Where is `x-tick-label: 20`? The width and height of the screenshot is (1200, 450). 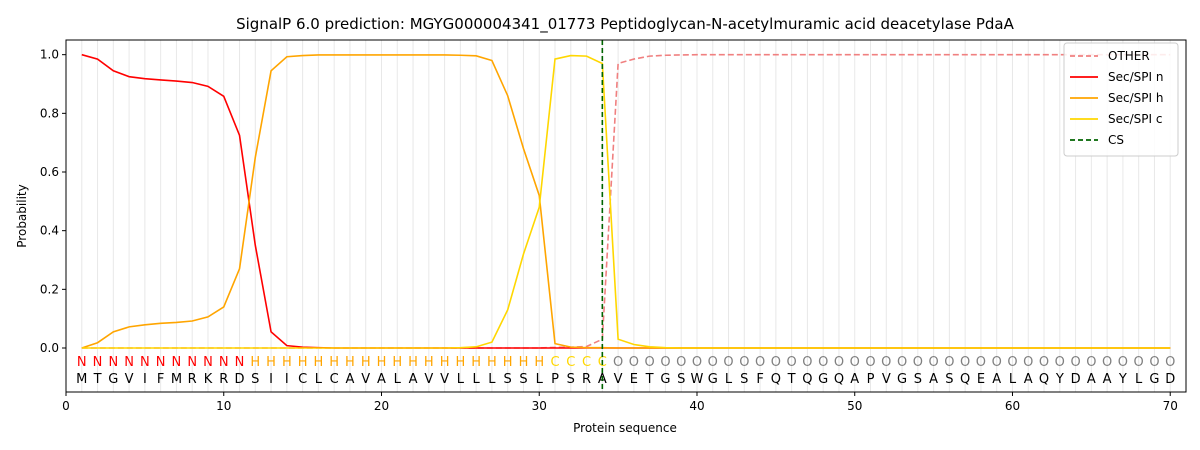
x-tick-label: 20 is located at coordinates (381, 406).